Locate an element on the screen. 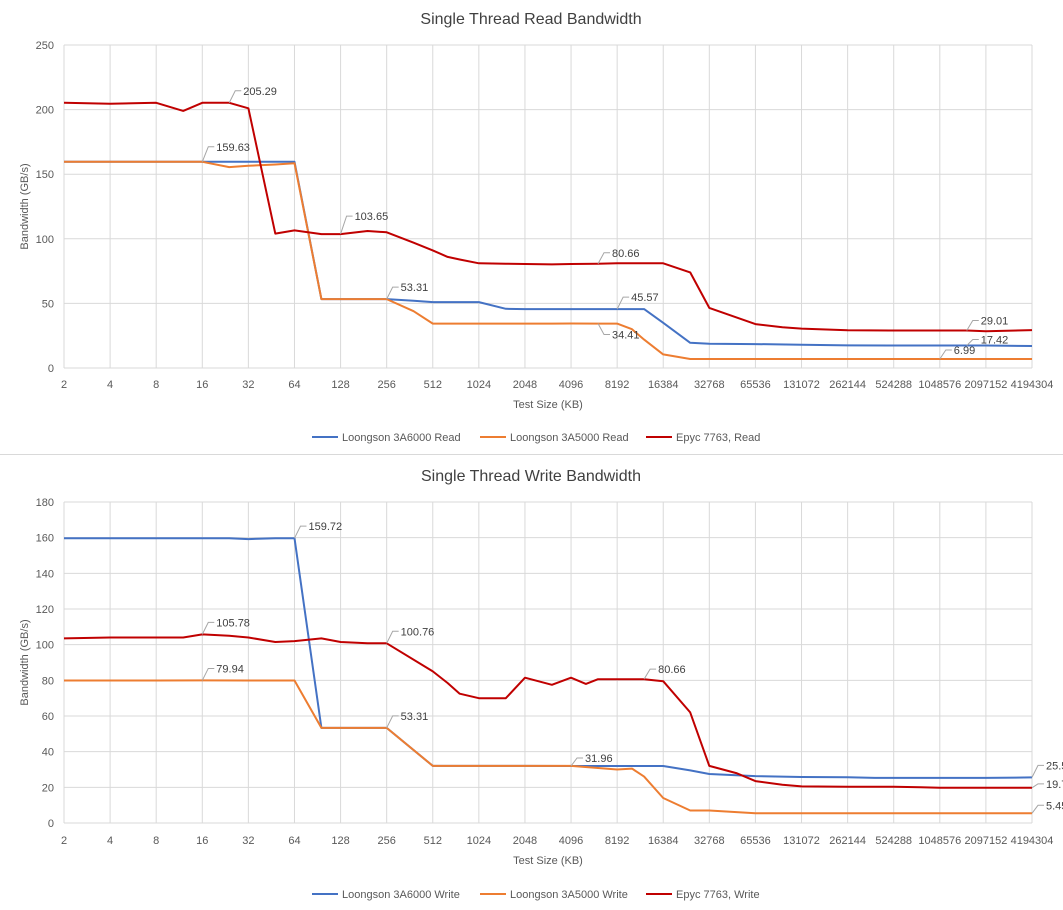  y-tick-label: 250 is located at coordinates (45, 46).